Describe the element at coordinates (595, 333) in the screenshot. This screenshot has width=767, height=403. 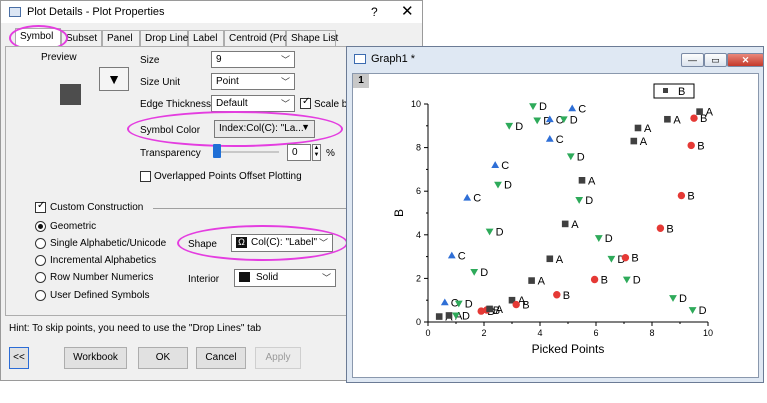
I see `x-tick-label: 6` at that location.